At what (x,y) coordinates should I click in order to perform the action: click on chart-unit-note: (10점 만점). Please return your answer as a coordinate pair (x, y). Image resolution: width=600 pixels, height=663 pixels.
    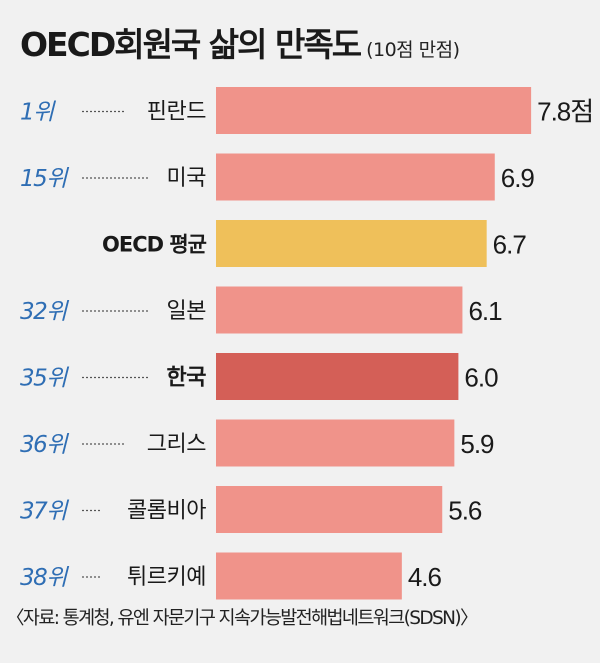
    Looking at the image, I should click on (413, 50).